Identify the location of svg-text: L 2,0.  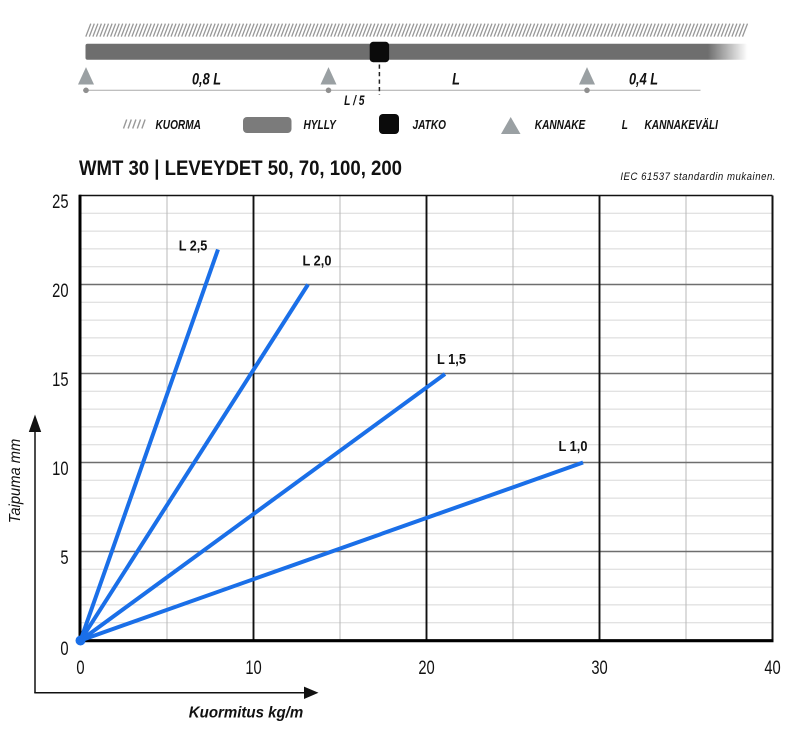
(317, 261).